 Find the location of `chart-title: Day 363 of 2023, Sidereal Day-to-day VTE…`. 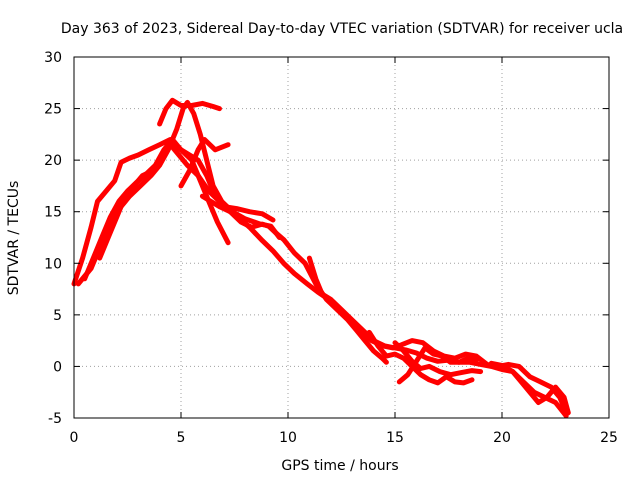

chart-title: Day 363 of 2023, Sidereal Day-to-day VTE… is located at coordinates (342, 29).